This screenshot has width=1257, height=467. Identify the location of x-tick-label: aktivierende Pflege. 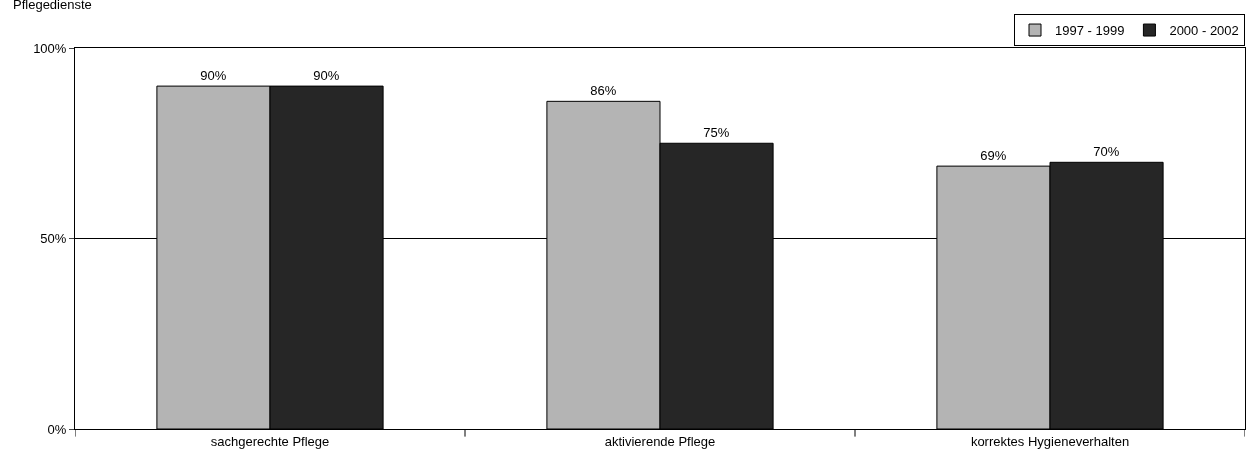
(660, 441).